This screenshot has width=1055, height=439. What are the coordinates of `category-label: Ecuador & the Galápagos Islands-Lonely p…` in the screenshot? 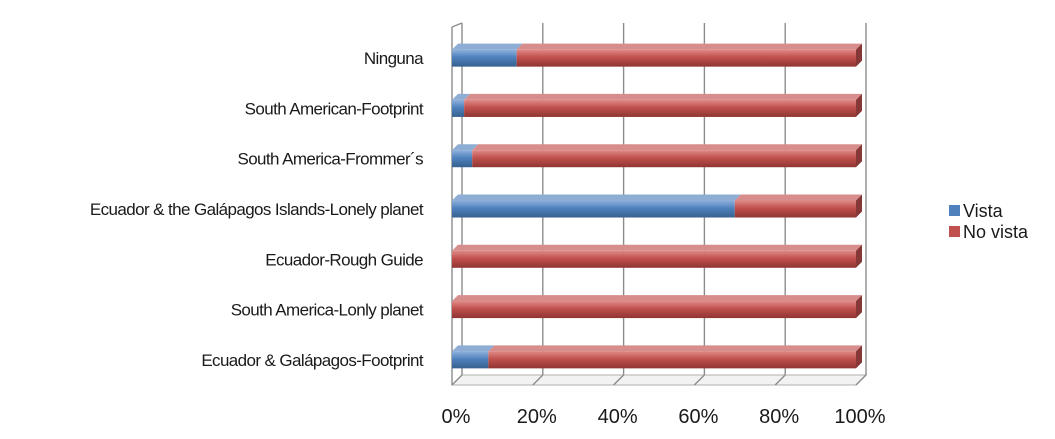 It's located at (257, 209).